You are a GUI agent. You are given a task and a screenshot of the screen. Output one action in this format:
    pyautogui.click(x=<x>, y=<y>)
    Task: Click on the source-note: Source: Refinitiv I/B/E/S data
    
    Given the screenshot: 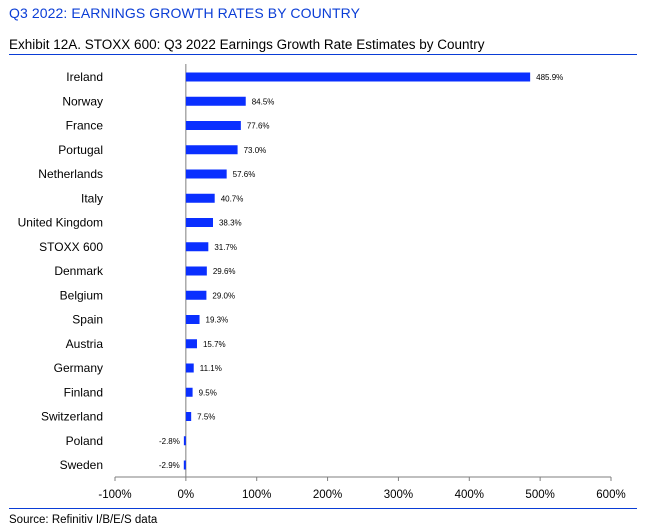 What is the action you would take?
    pyautogui.click(x=83, y=520)
    